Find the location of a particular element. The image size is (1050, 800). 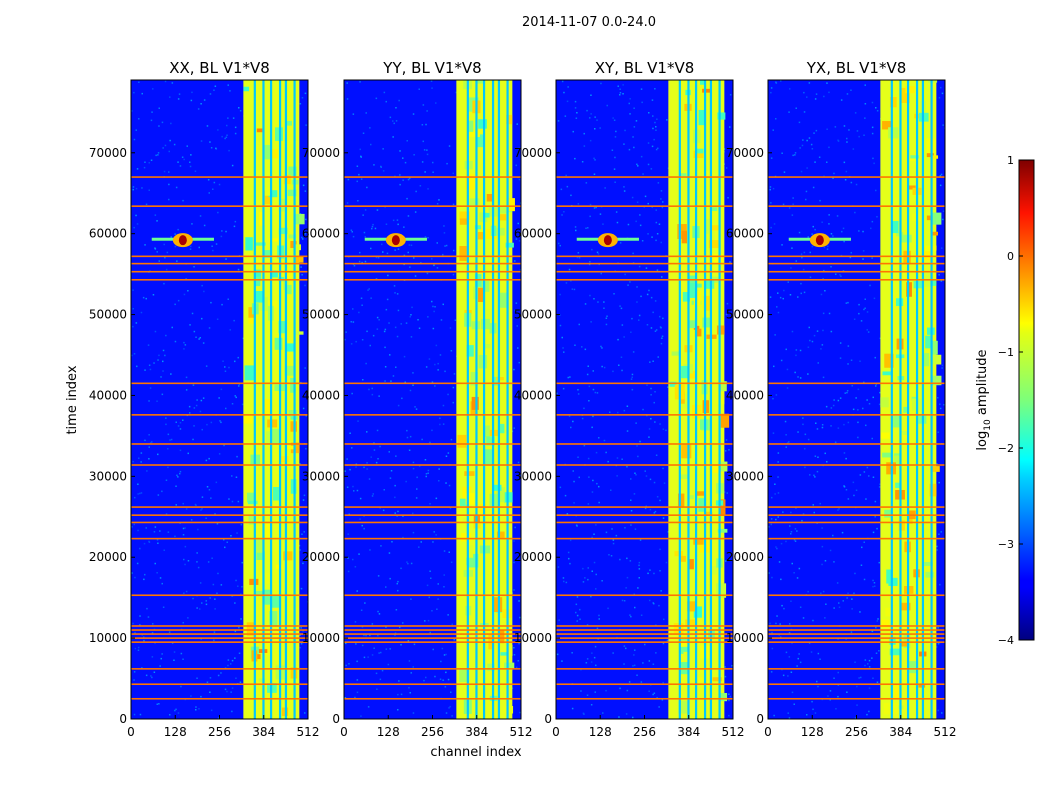

y-tick-label: 70000 is located at coordinates (108, 153).